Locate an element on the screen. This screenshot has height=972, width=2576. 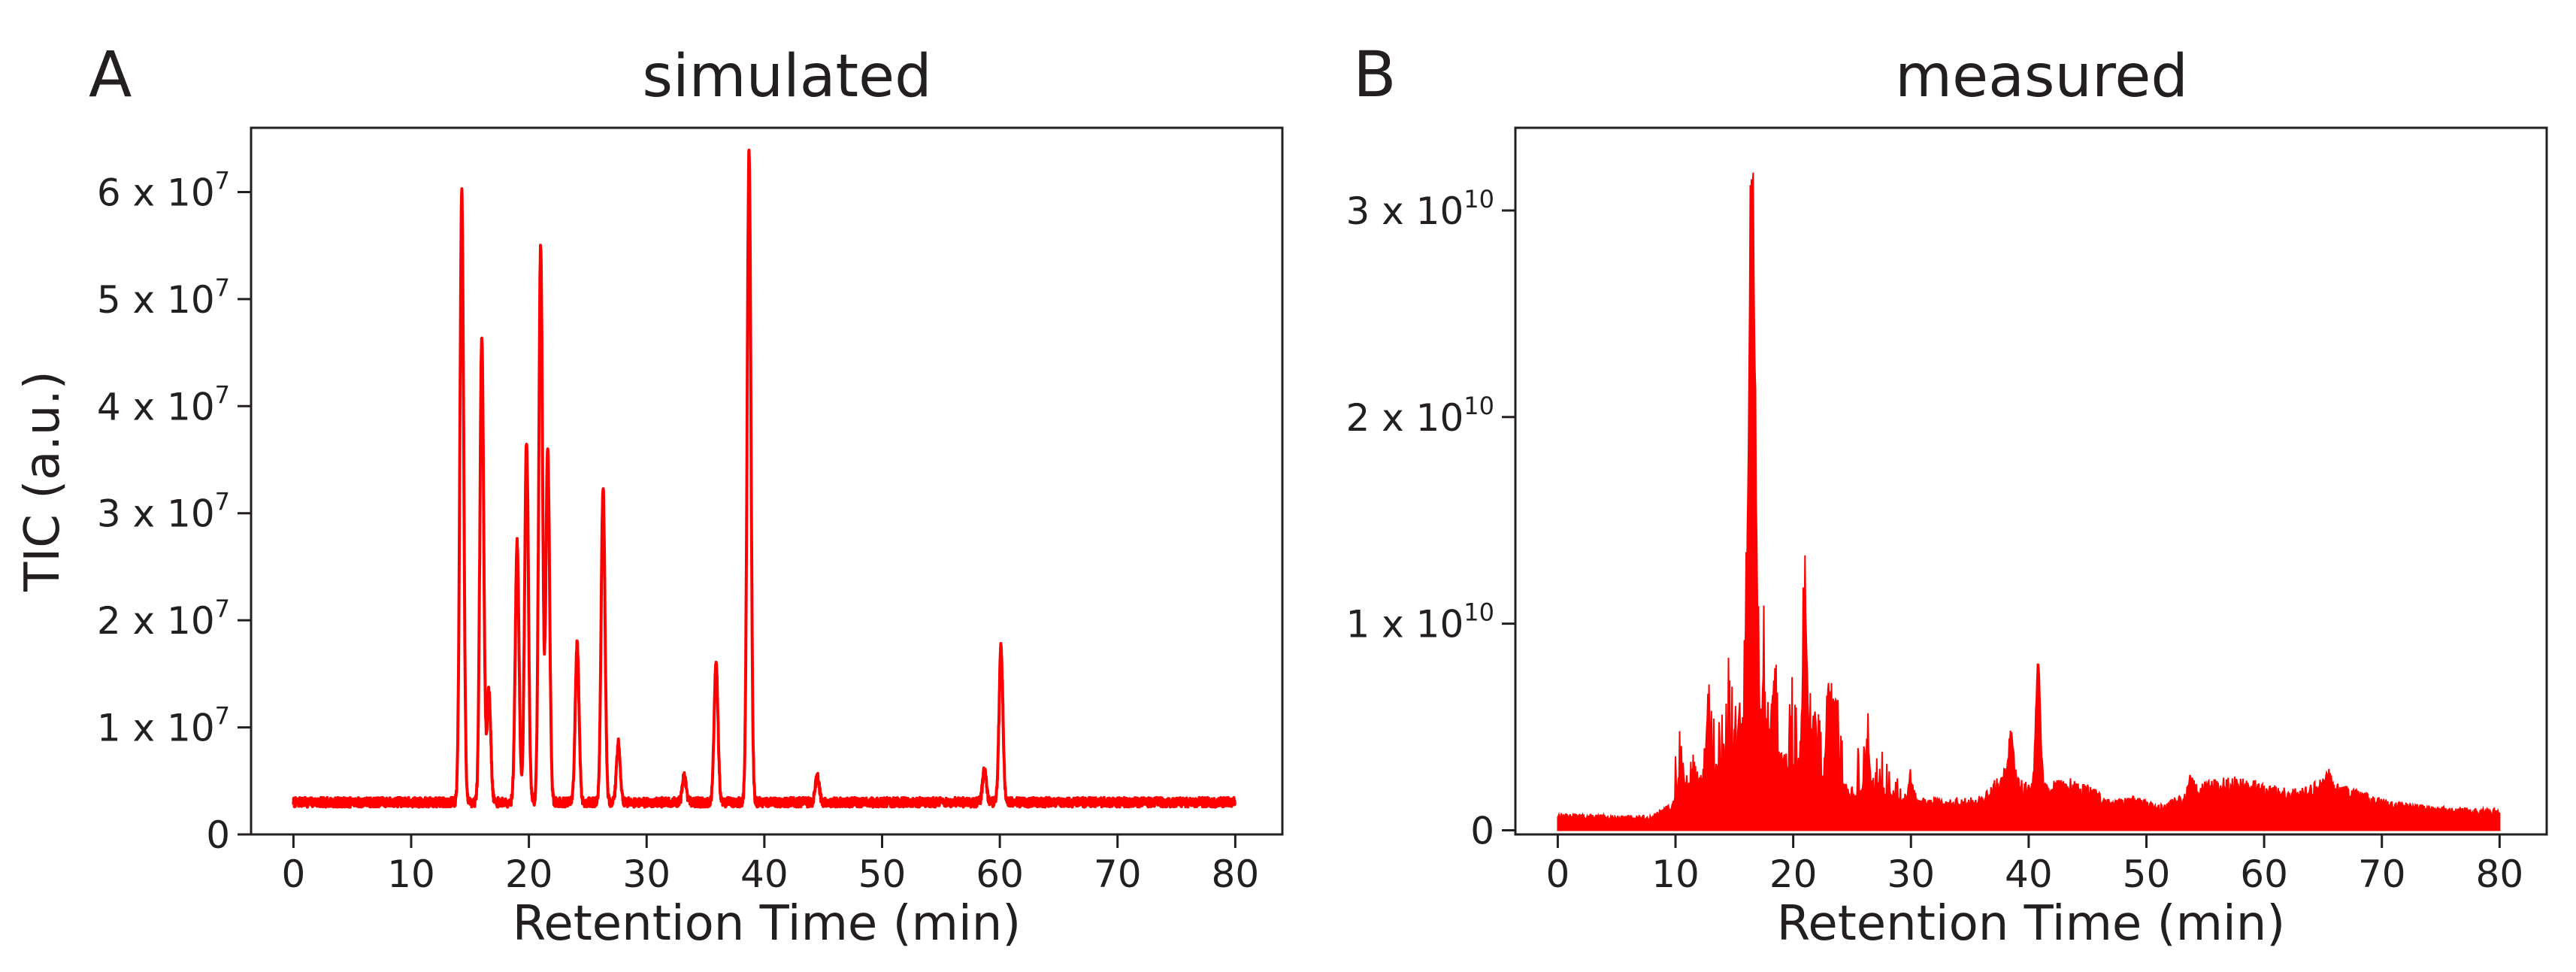
panel-b-letter: B is located at coordinates (1375, 74).